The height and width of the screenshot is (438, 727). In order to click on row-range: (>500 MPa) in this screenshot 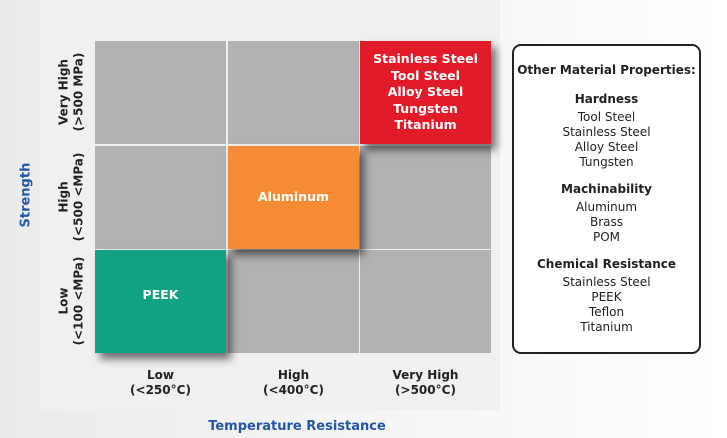, I will do `click(78, 92)`.